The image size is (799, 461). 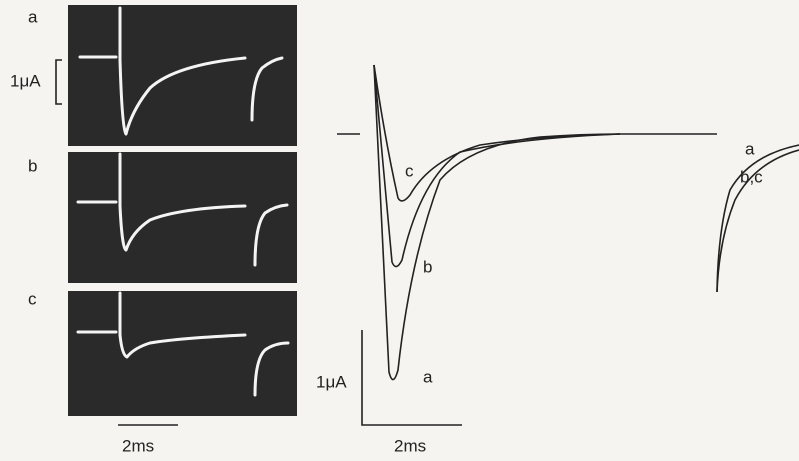 What do you see at coordinates (58, 82) in the screenshot?
I see `current-scale-bar` at bounding box center [58, 82].